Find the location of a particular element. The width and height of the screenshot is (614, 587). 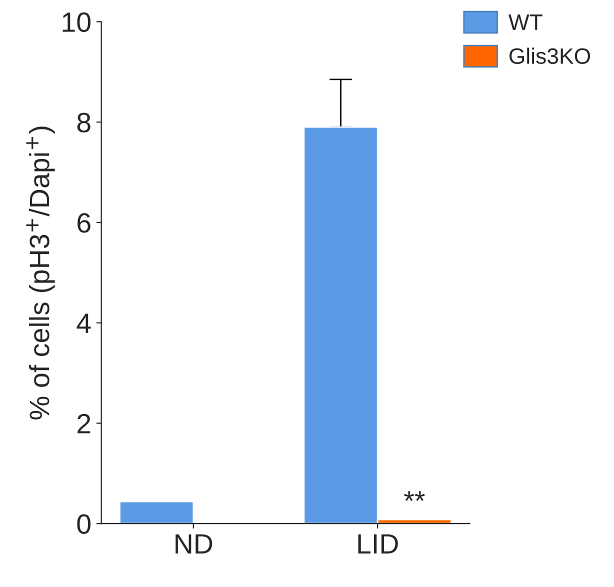

y-tick-label: 2 is located at coordinates (84, 424).